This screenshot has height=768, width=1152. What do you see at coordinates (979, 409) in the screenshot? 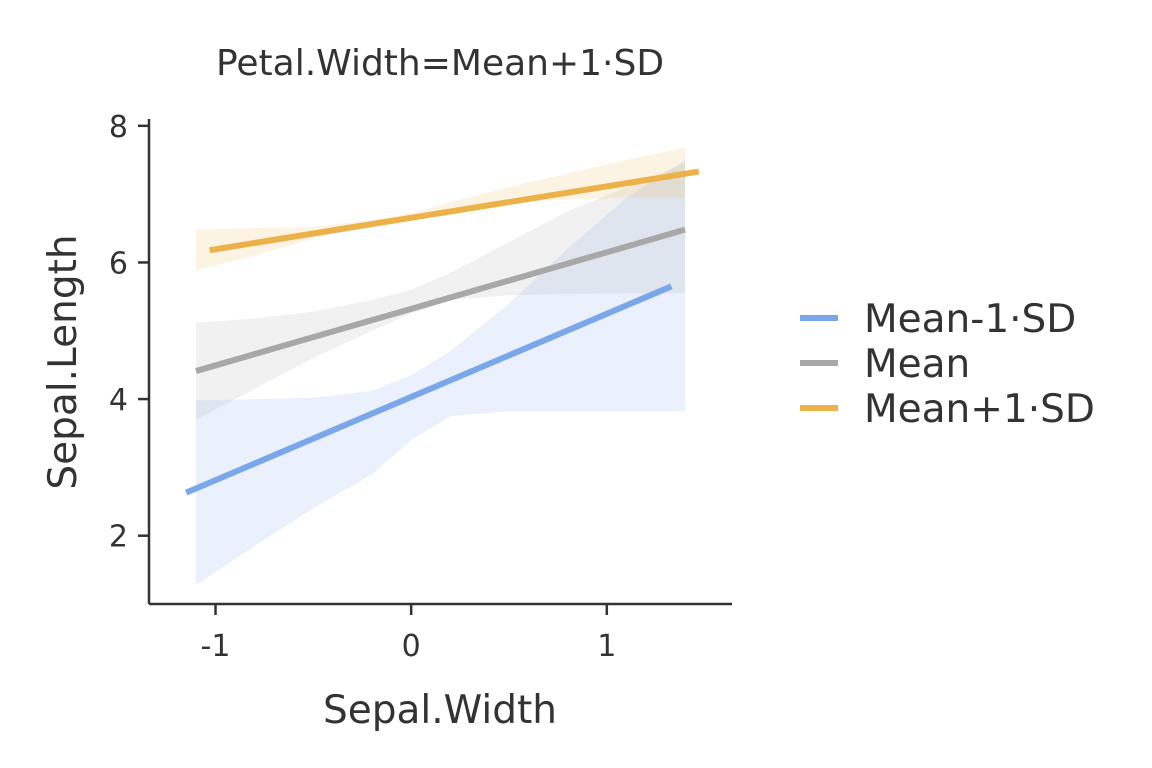
I see `legend-label: Mean+1·SD` at bounding box center [979, 409].